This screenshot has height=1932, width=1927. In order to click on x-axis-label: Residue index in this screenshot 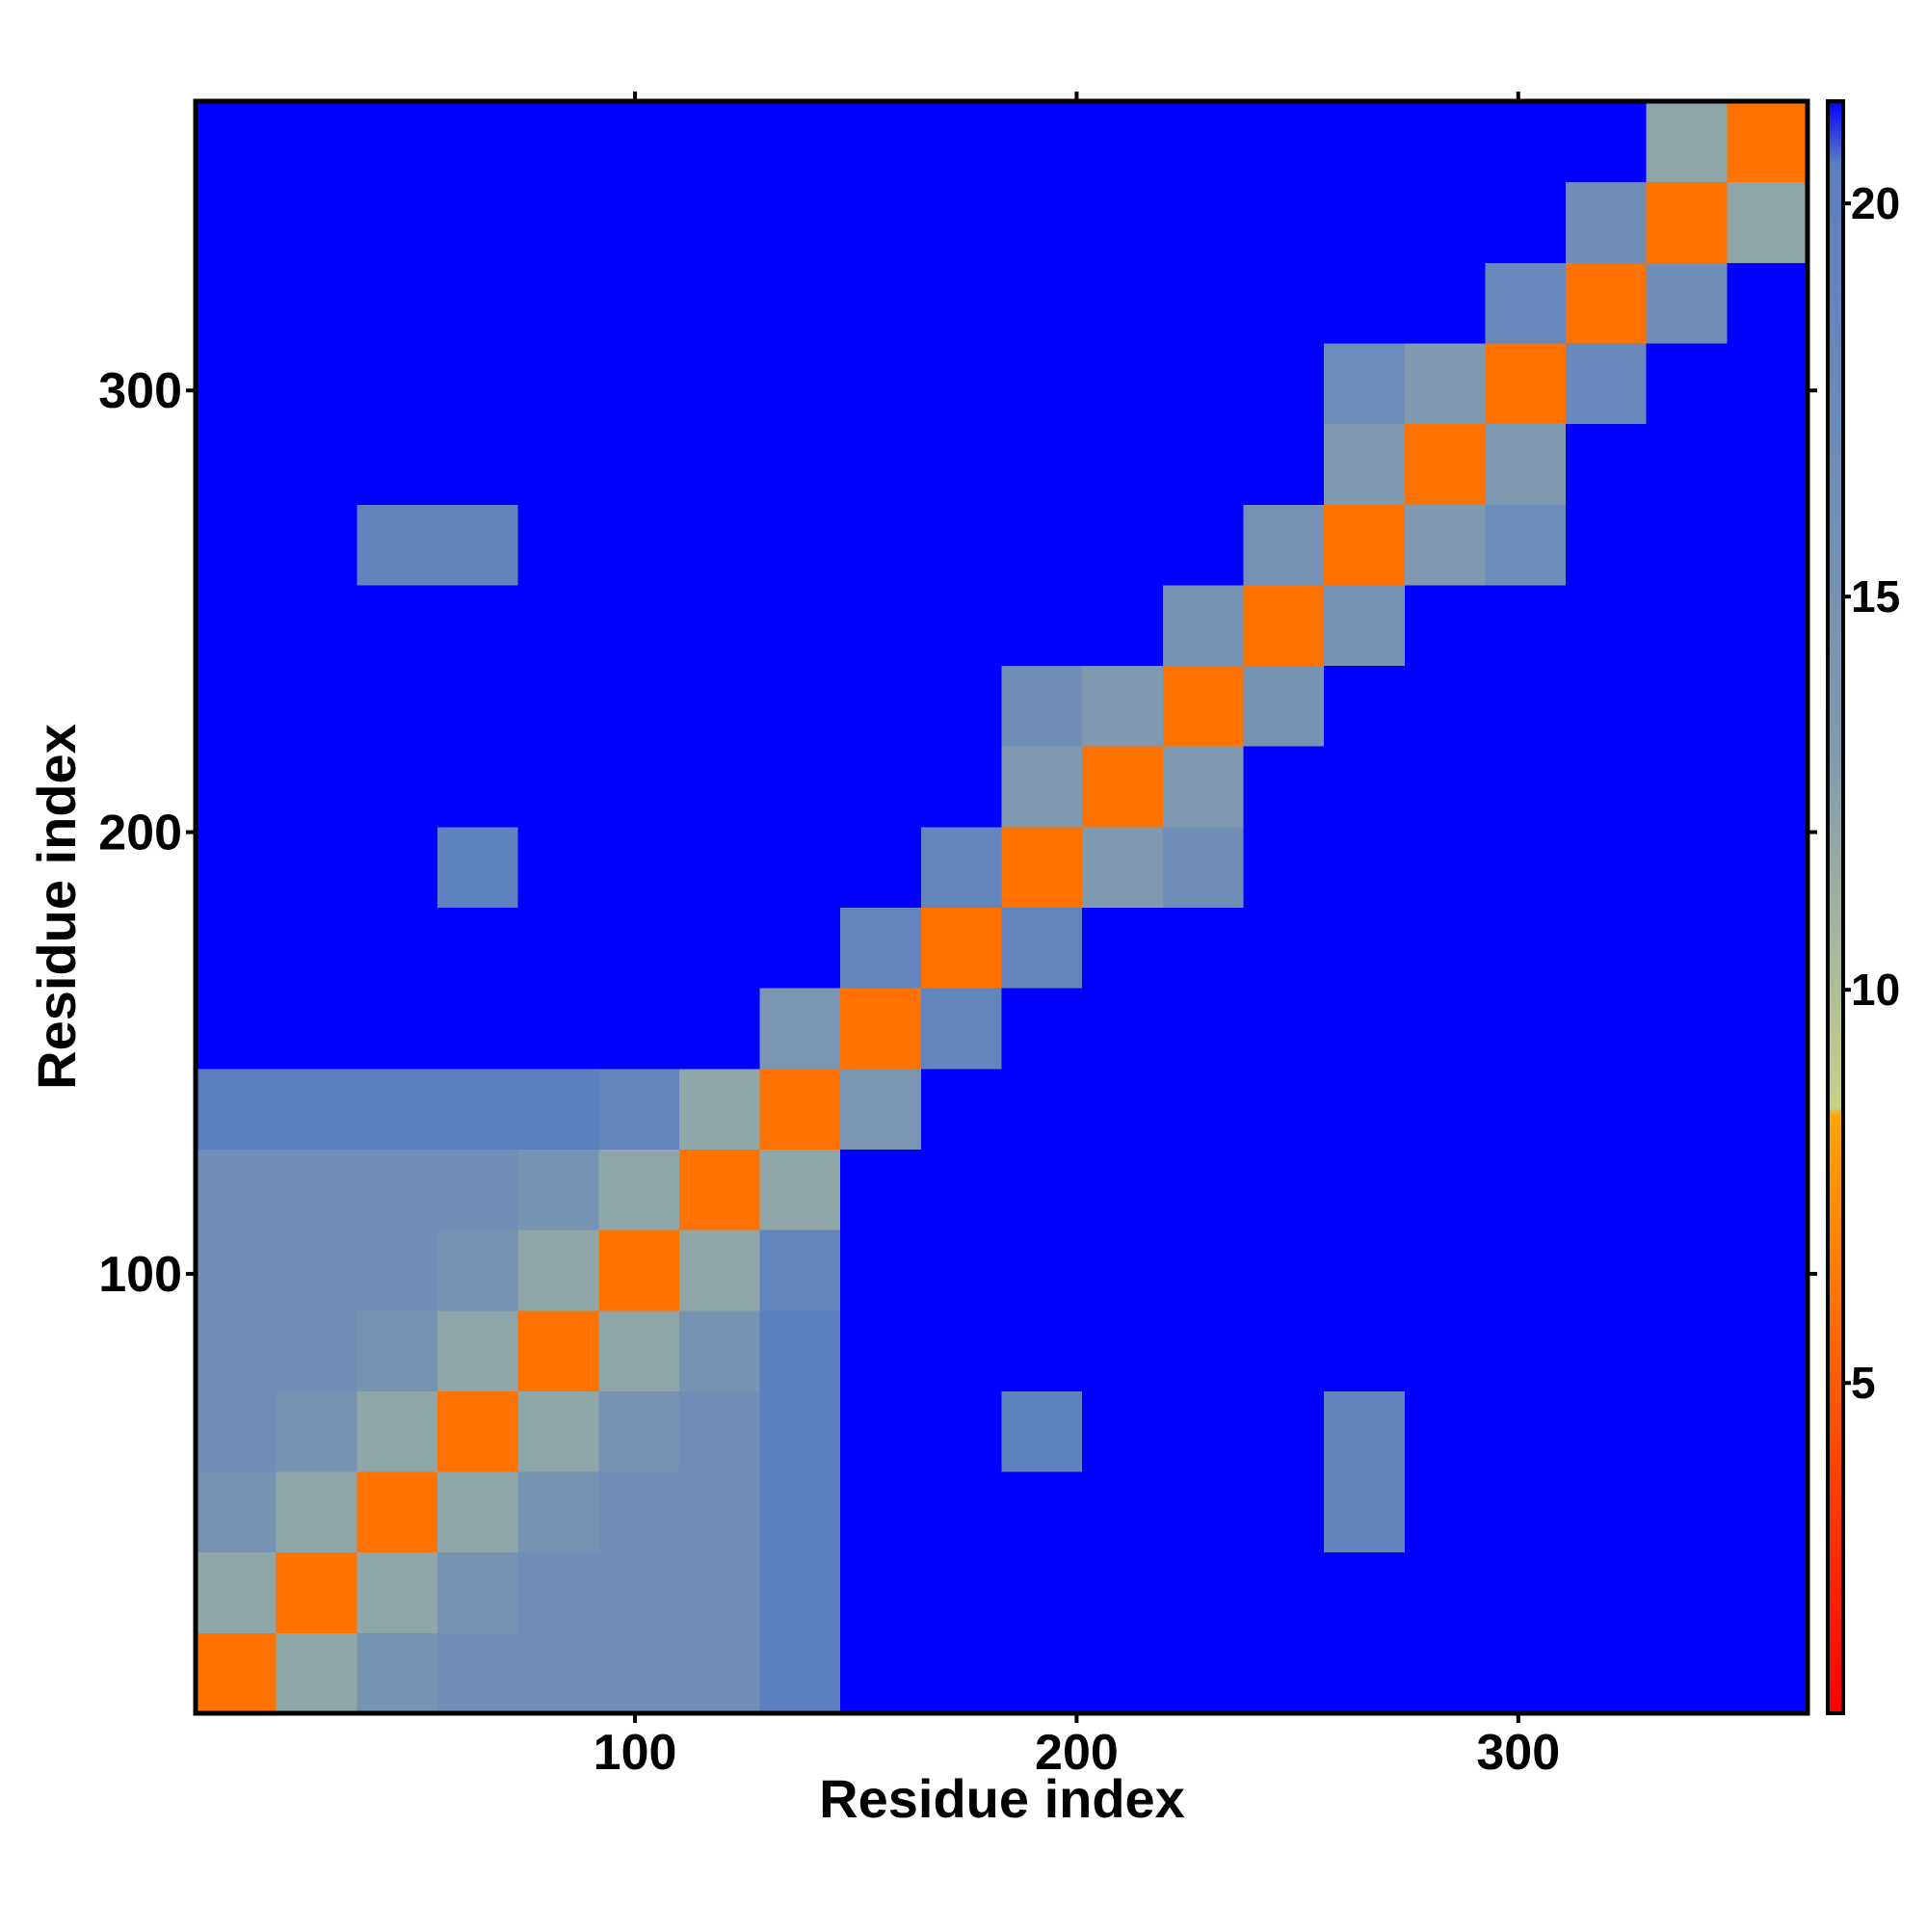, I will do `click(1002, 1798)`.